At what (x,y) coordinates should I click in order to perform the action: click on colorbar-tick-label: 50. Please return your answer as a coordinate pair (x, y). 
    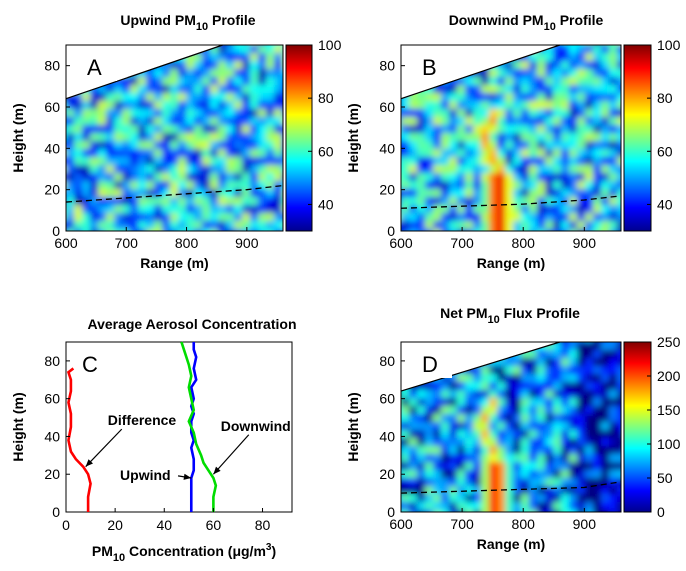
    Looking at the image, I should click on (665, 478).